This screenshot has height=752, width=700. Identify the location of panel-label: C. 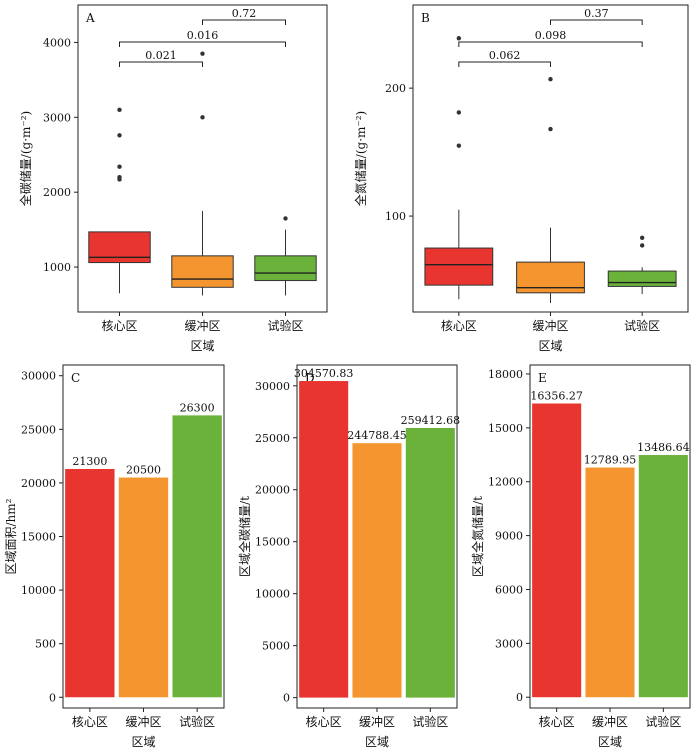
(75, 378).